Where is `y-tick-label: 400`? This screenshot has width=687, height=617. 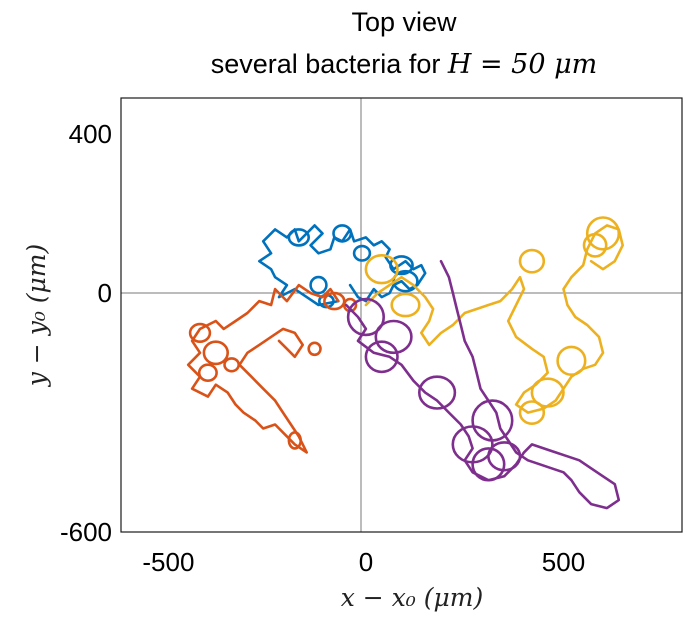
y-tick-label: 400 is located at coordinates (90, 134).